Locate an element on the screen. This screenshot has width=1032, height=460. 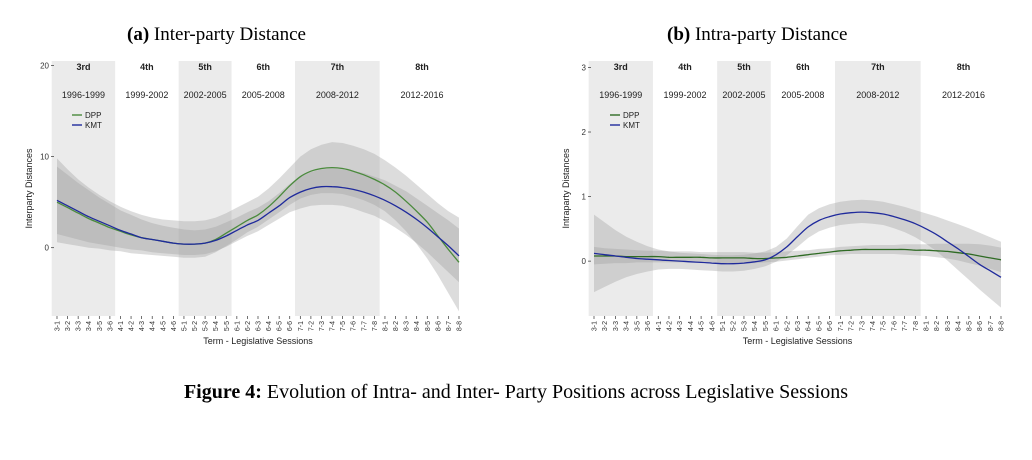
x-tick-label: 7-8 is located at coordinates (375, 326).